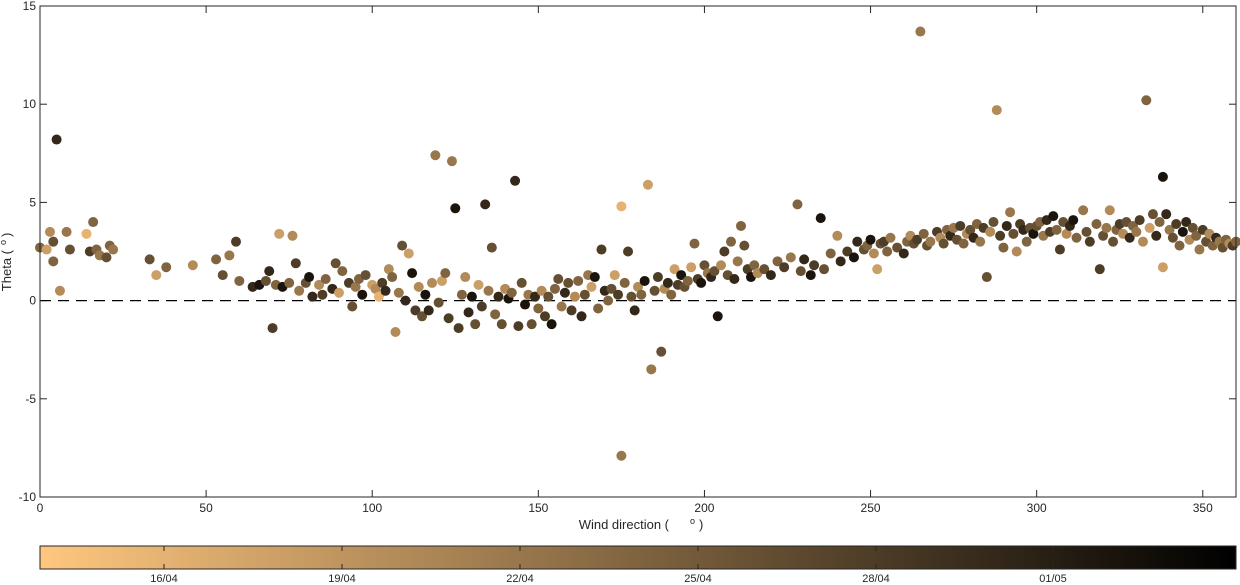 The height and width of the screenshot is (585, 1240). I want to click on x-axis-label-close: ), so click(701, 524).